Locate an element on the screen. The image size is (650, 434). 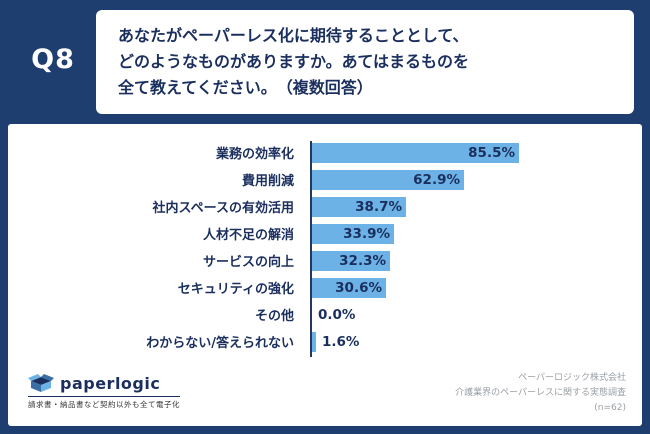
category-label: 社内スペースの有効活用 is located at coordinates (223, 208).